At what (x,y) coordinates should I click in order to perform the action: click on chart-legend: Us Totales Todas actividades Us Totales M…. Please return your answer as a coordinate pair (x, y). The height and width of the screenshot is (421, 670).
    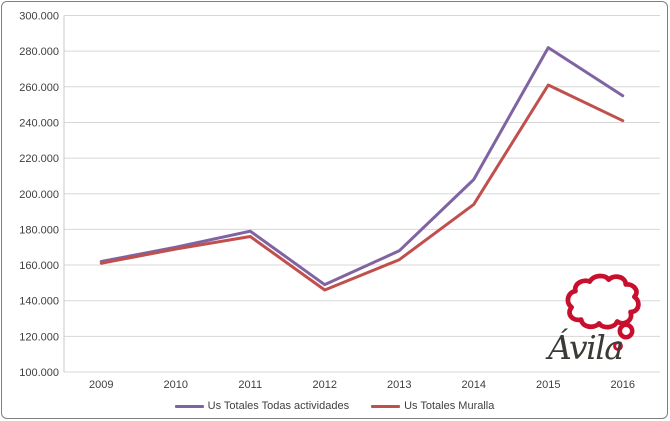
    Looking at the image, I should click on (334, 406).